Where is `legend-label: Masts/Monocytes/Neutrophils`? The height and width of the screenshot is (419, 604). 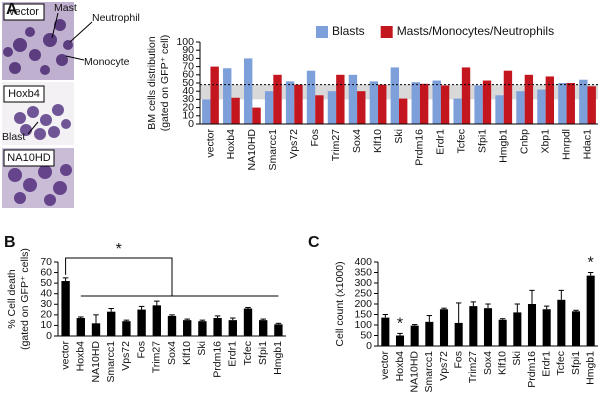
legend-label: Masts/Monocytes/Neutrophils is located at coordinates (475, 31).